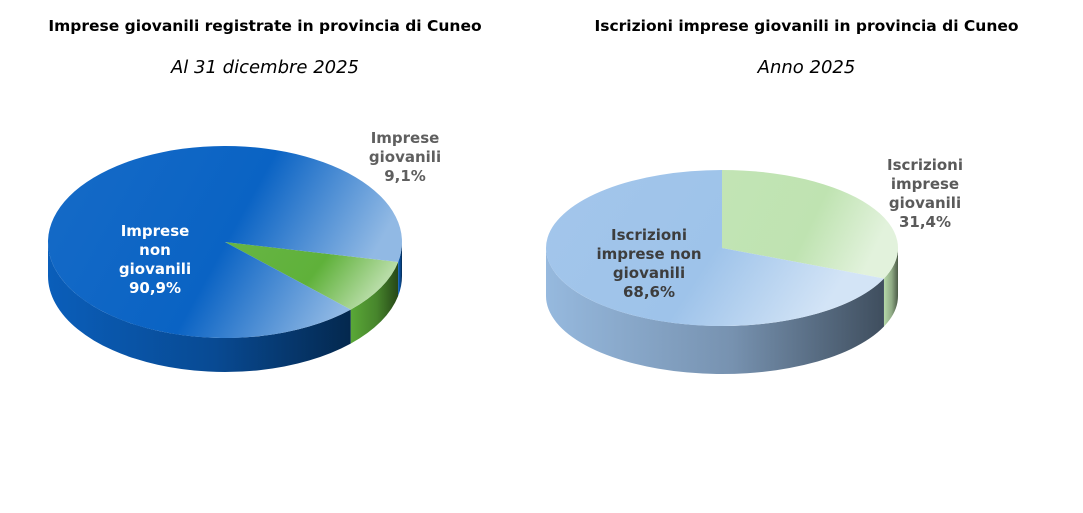  I want to click on slice-label: Imprese giovanili 9,1%, so click(405, 157).